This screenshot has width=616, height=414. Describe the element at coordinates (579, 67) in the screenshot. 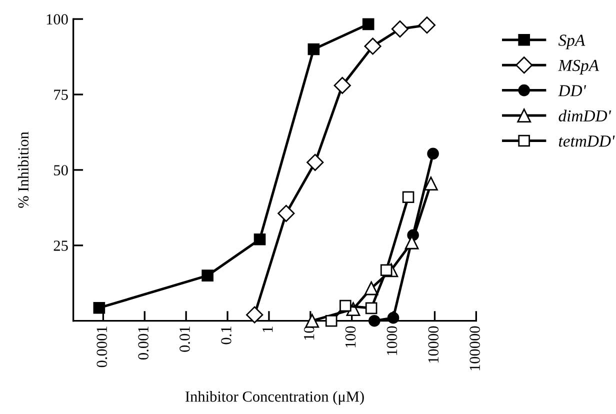

I see `legend-label: MSpA` at that location.